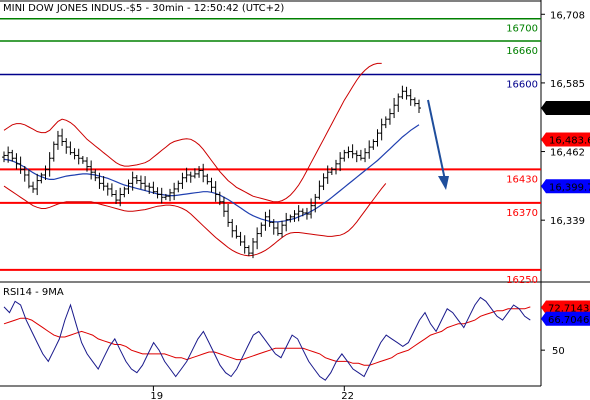  I want to click on price-tick-label: 16,708, so click(567, 15).